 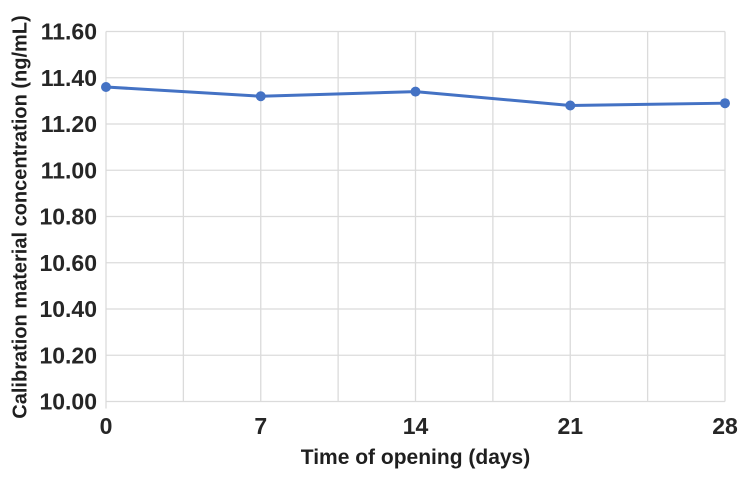 I want to click on x-tick-label: 21, so click(x=570, y=426).